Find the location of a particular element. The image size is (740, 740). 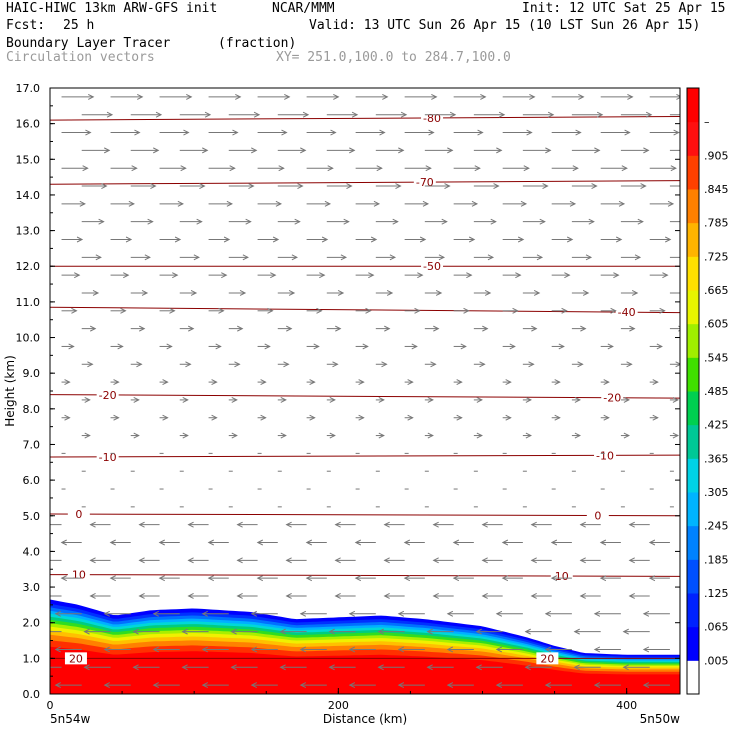

colorbar-label: .485 is located at coordinates (716, 391).